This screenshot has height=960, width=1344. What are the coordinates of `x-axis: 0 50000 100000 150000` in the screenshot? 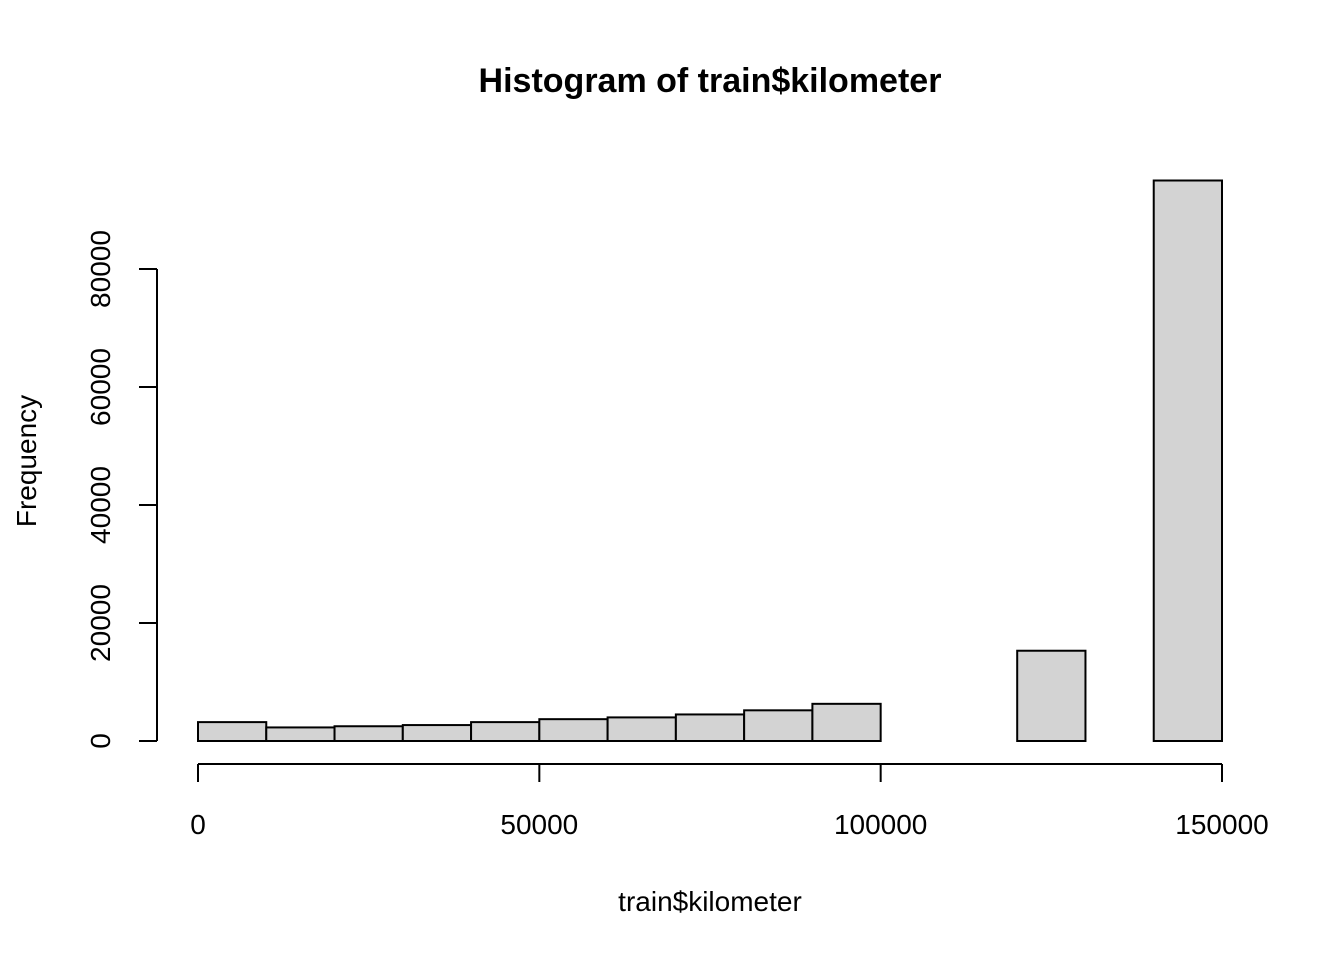 It's located at (729, 801).